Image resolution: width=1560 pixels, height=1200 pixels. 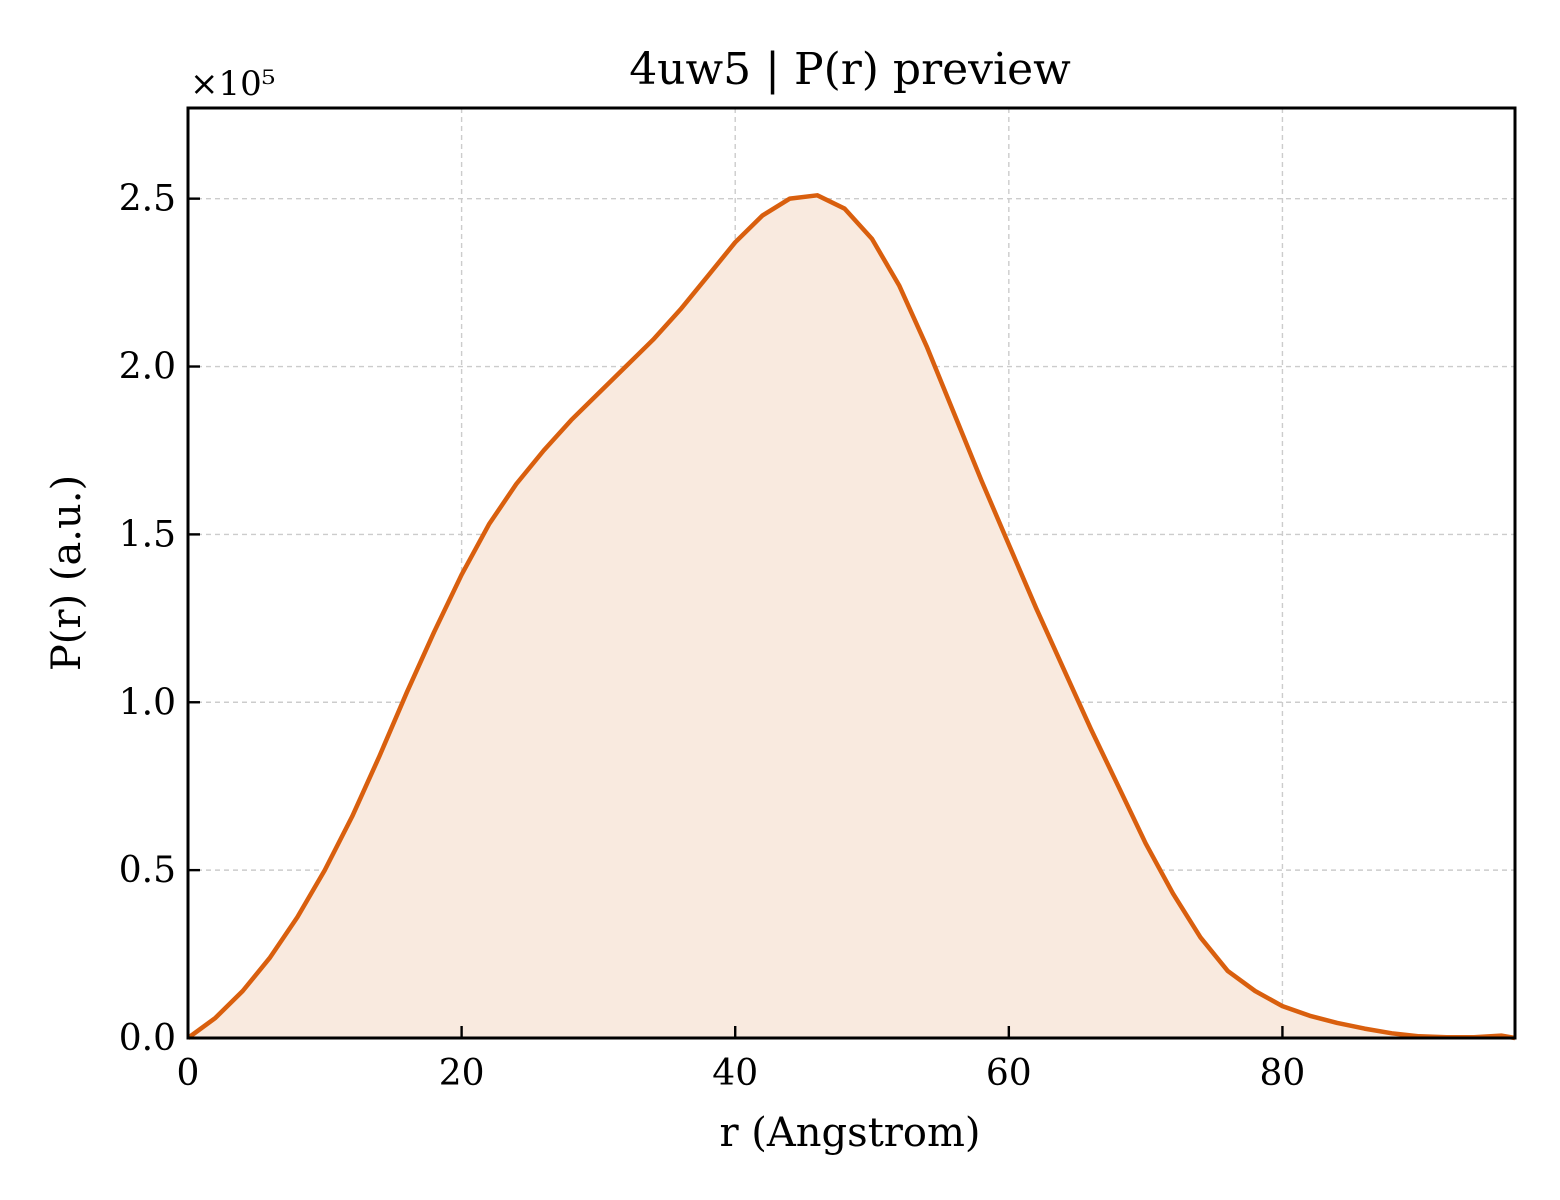 What do you see at coordinates (850, 69) in the screenshot?
I see `chart-title: 4uw5 | P(r) preview` at bounding box center [850, 69].